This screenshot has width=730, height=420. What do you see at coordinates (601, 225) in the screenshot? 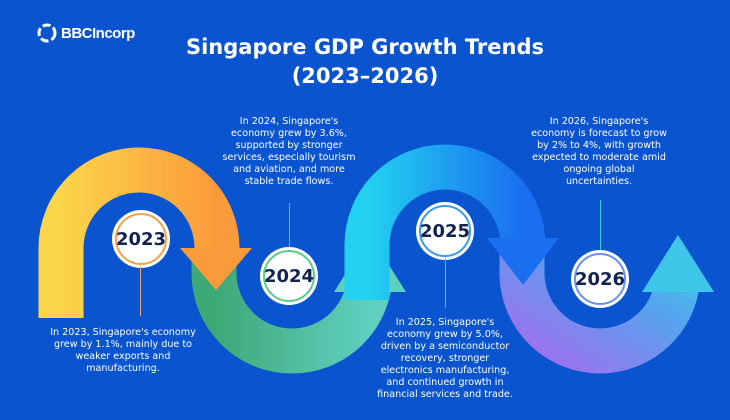
I see `connector-line-2026` at bounding box center [601, 225].